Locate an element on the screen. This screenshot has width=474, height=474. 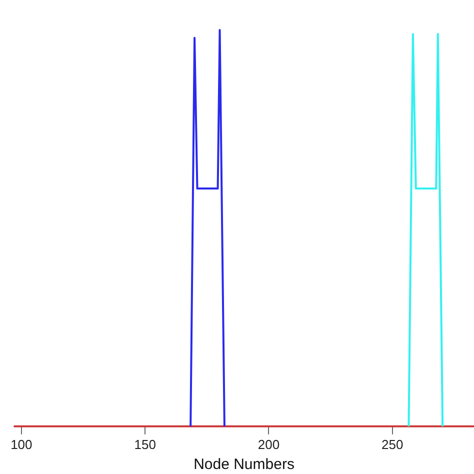
x-tick-label: 250 is located at coordinates (393, 444).